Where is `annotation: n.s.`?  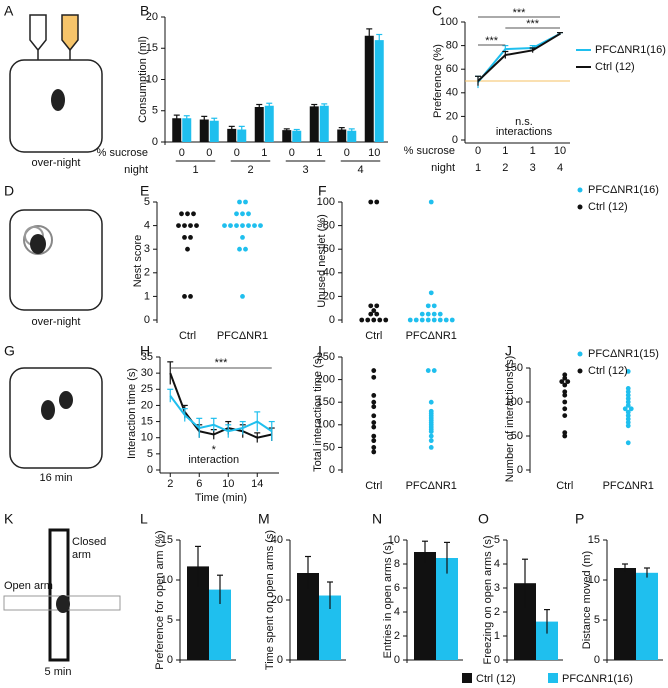 annotation: n.s. is located at coordinates (524, 122).